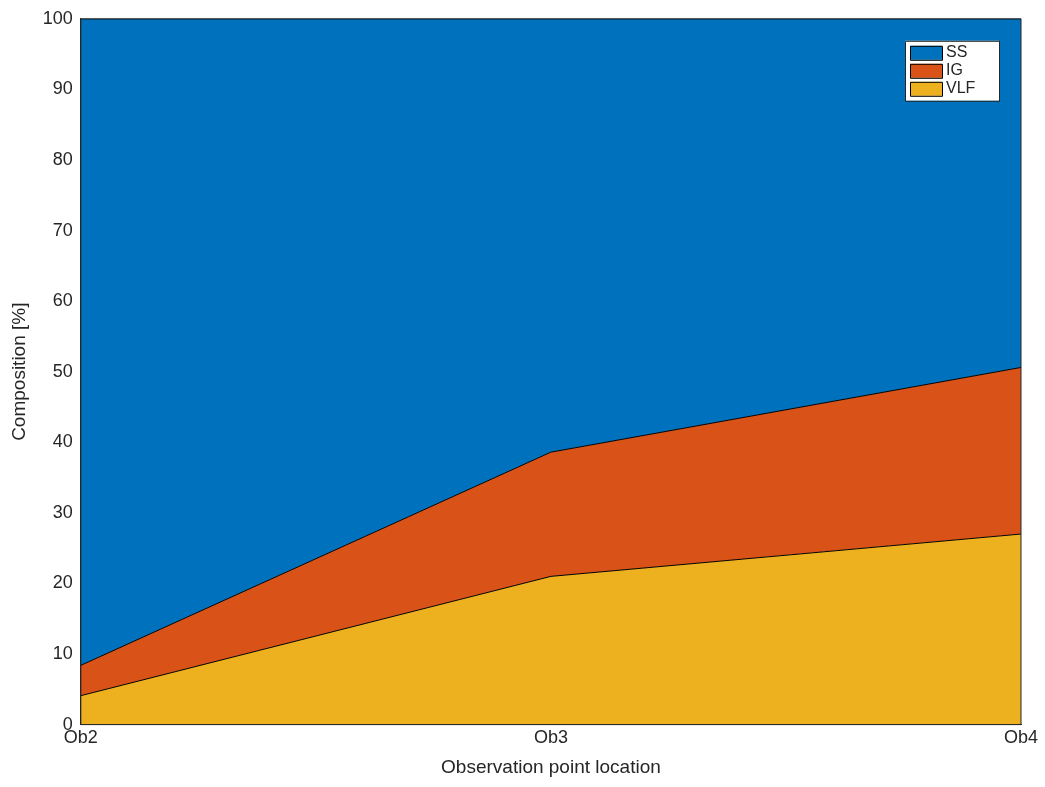 The image size is (1045, 787). Describe the element at coordinates (62, 441) in the screenshot. I see `y-tick-label: 40` at that location.